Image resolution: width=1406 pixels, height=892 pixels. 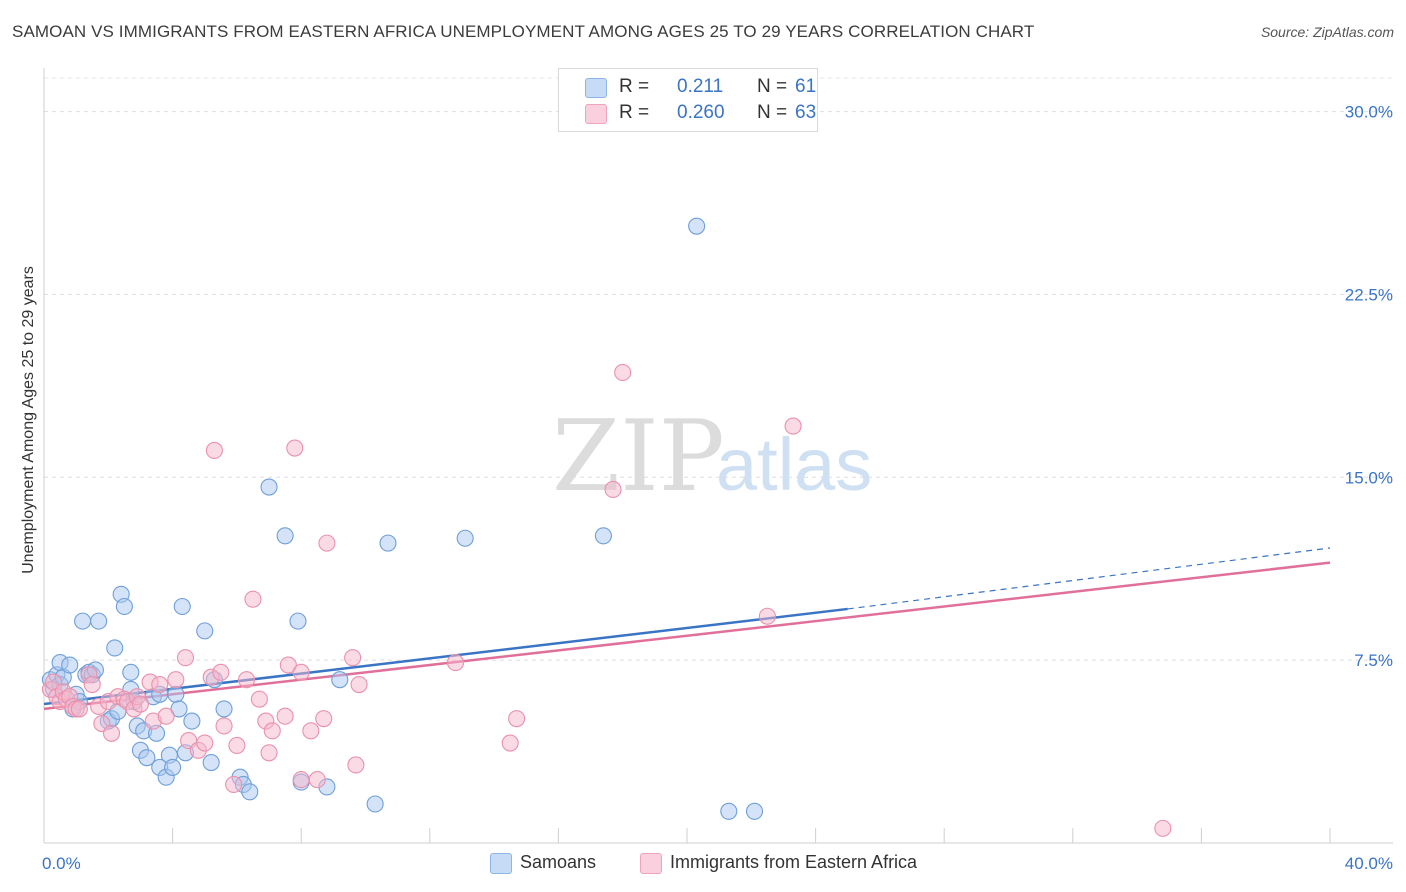 I want to click on x-tick-label: 40.0%, so click(x=1369, y=863).